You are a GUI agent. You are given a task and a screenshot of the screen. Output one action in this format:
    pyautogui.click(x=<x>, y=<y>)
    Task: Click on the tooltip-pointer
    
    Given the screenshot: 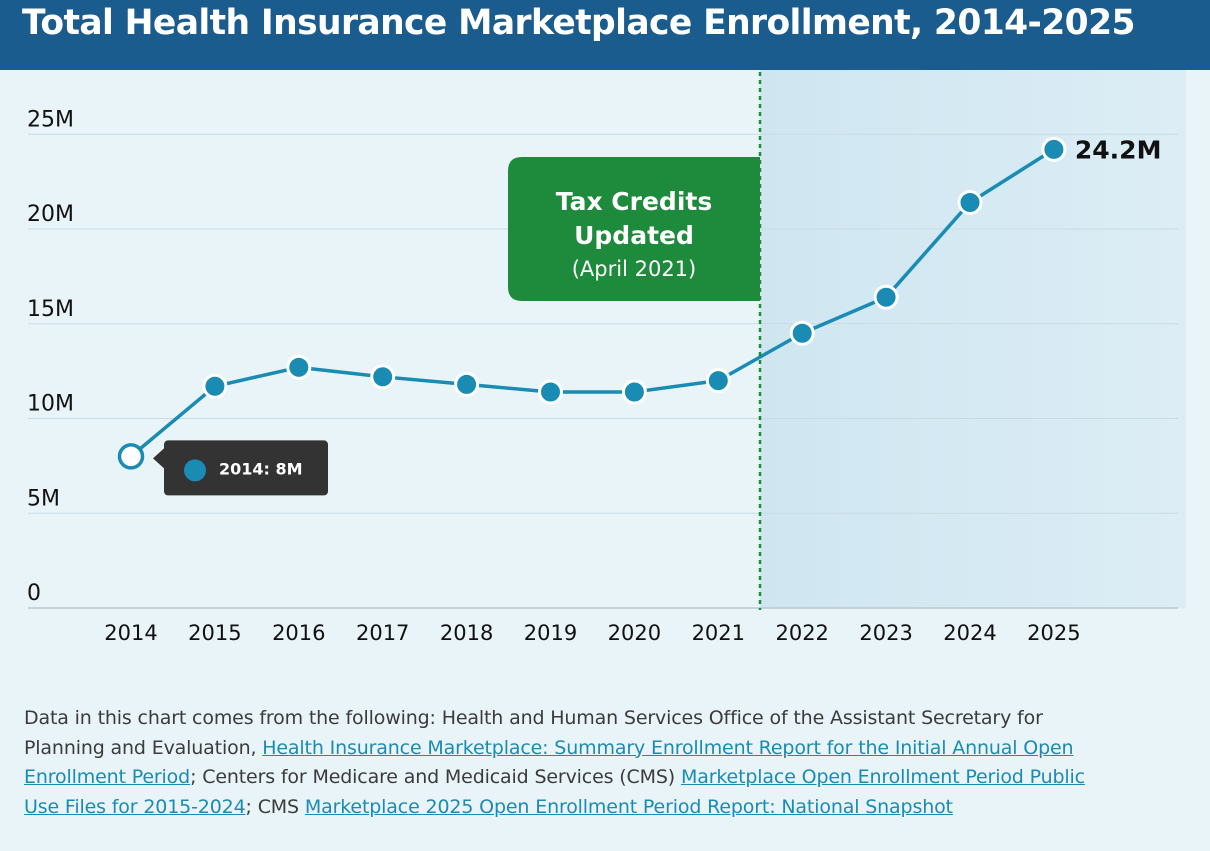 What is the action you would take?
    pyautogui.click(x=158, y=458)
    